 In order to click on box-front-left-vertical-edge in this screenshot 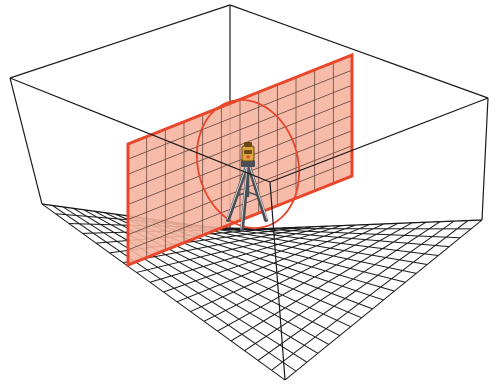, I will do `click(26, 141)`.